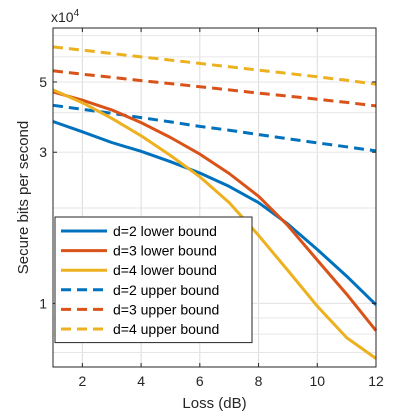 The image size is (415, 415). Describe the element at coordinates (43, 82) in the screenshot. I see `y-tick-label: 5` at that location.